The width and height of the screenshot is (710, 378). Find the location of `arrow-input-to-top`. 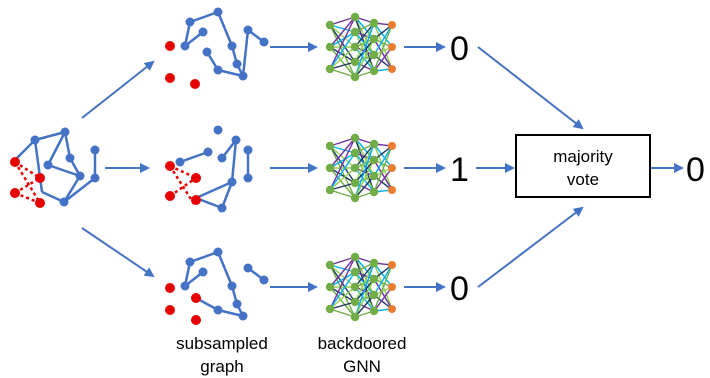

arrow-input-to-top is located at coordinates (118, 89).